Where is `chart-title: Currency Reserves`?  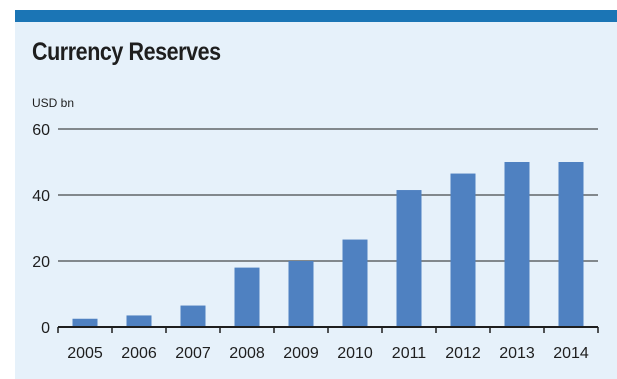
chart-title: Currency Reserves is located at coordinates (126, 52).